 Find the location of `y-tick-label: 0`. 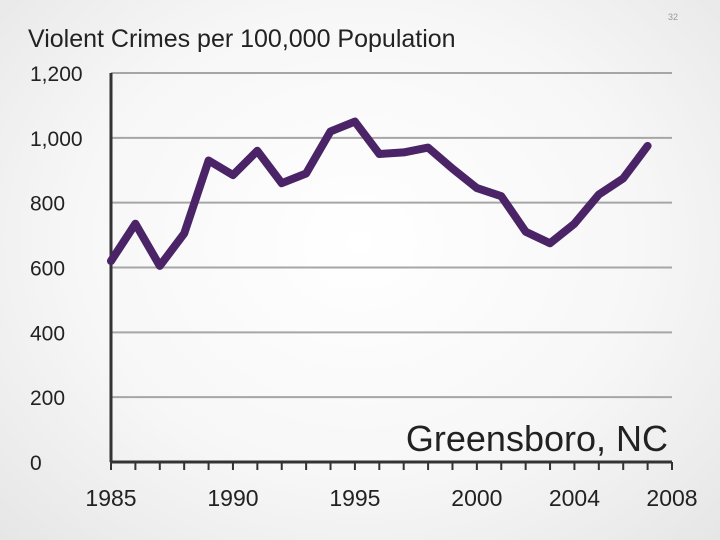

y-tick-label: 0 is located at coordinates (36, 463).